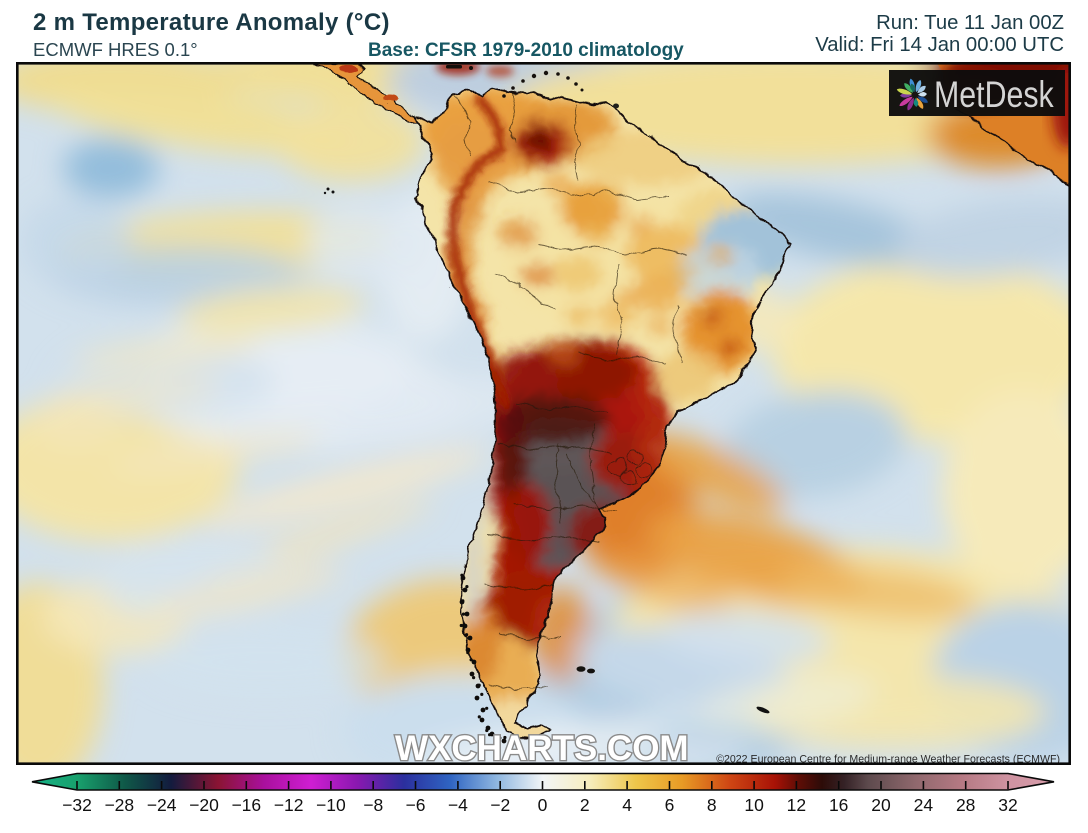 The height and width of the screenshot is (833, 1088). I want to click on svg-text: 16, so click(838, 805).